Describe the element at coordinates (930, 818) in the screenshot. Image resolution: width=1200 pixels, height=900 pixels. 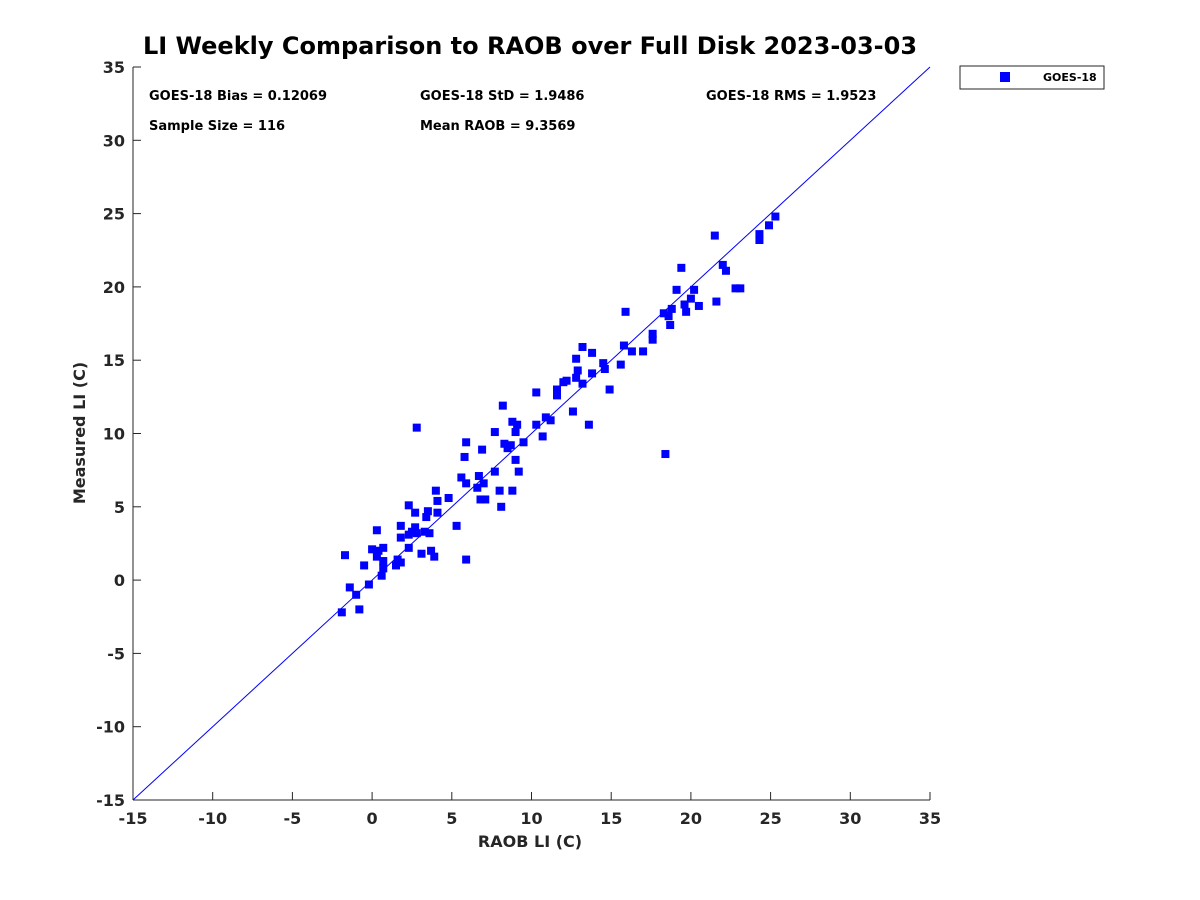
I see `x-tick-label: 35` at that location.